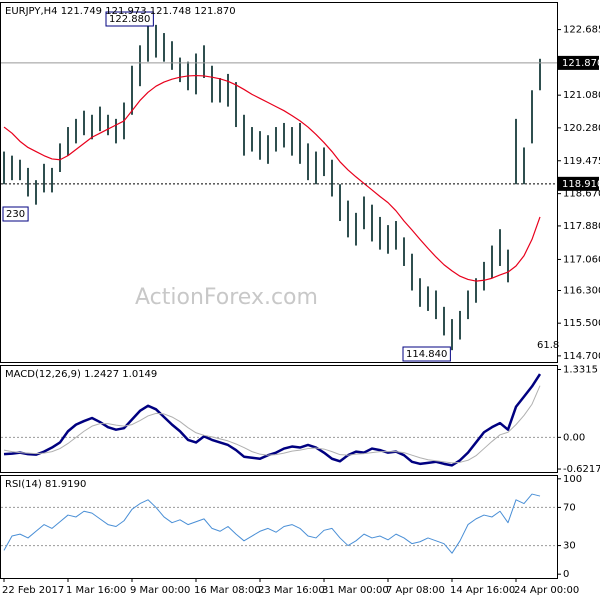 This screenshot has width=600, height=600. Describe the element at coordinates (581, 290) in the screenshot. I see `y-tick-label: 116.300` at that location.